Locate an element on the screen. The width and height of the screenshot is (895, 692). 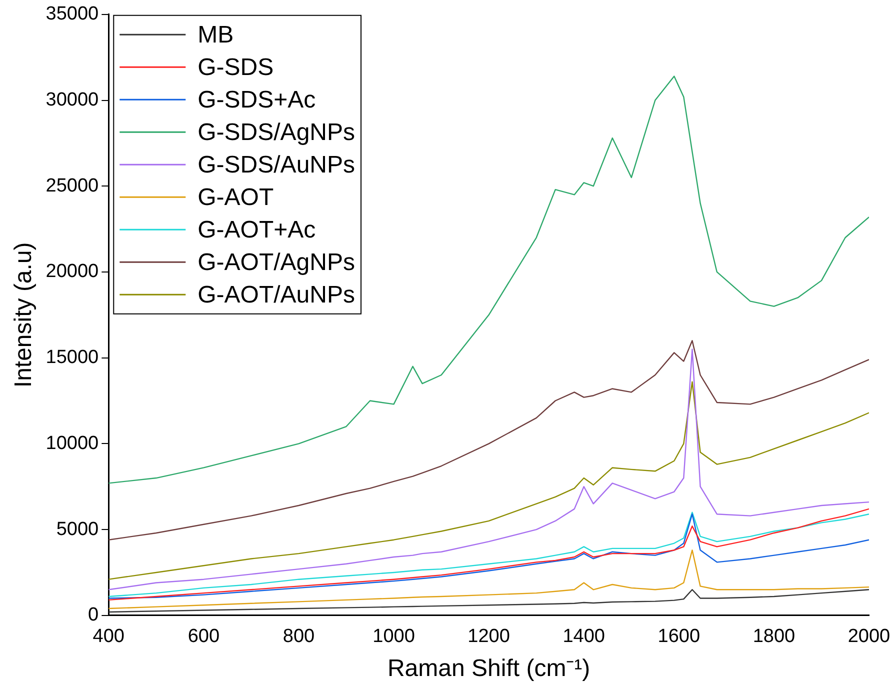
legend-label: G-SDS/AgNPs is located at coordinates (277, 132).